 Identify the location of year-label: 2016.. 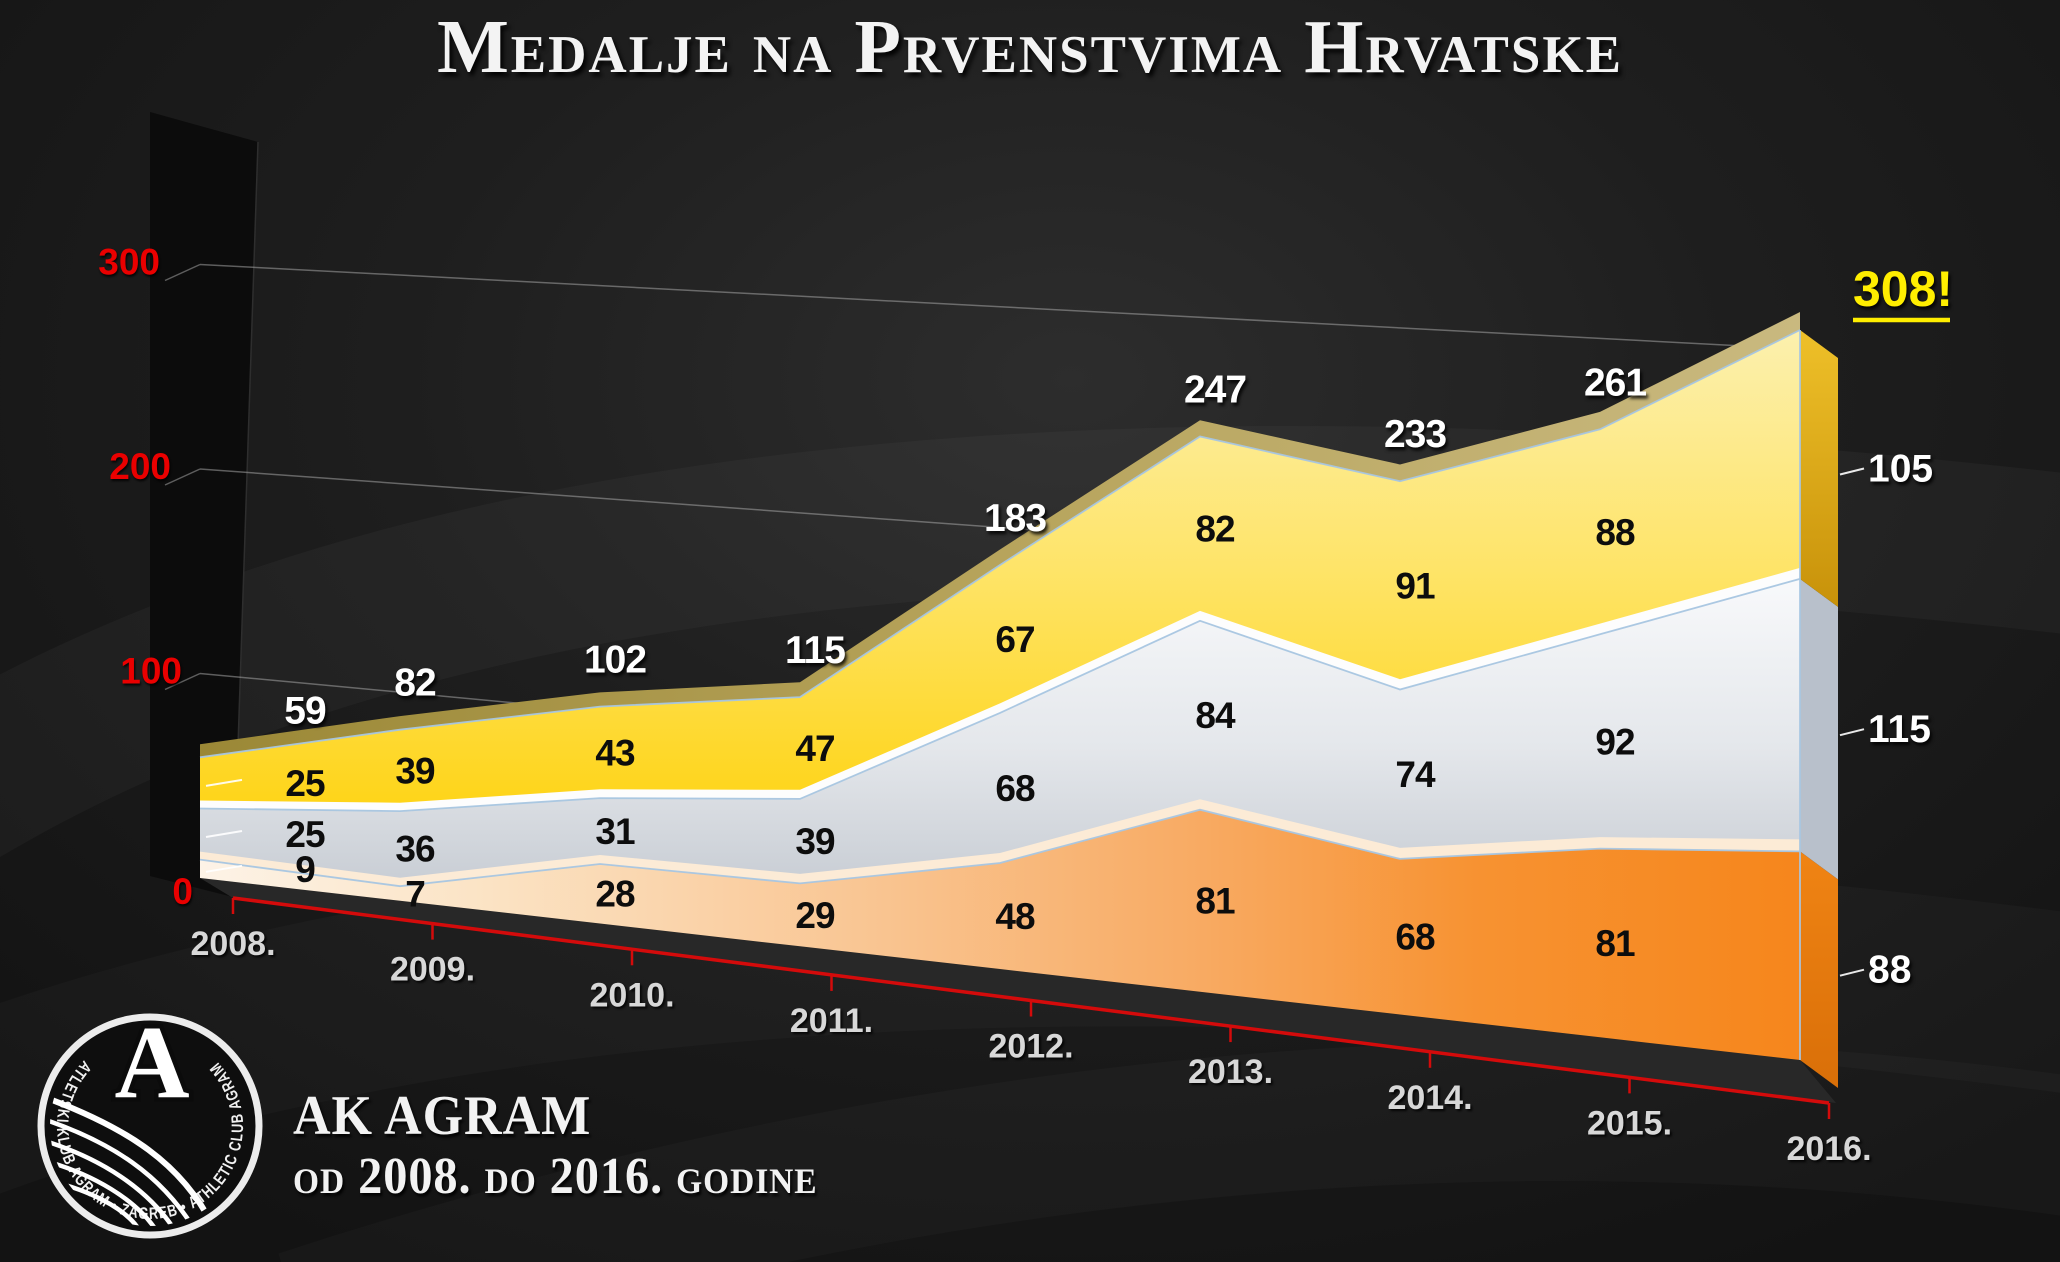
(1828, 1149).